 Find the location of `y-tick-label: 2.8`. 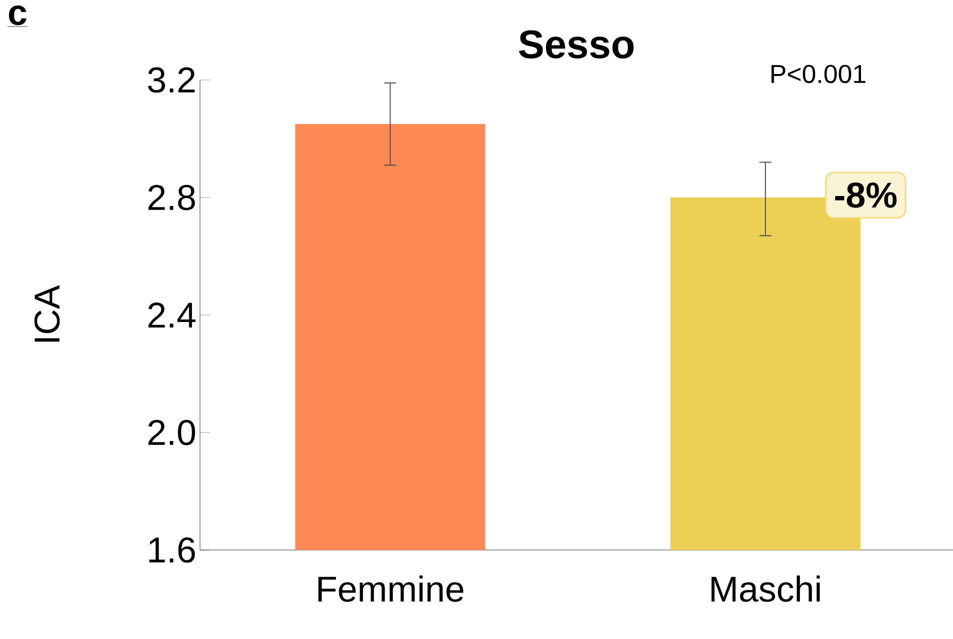

y-tick-label: 2.8 is located at coordinates (171, 197).